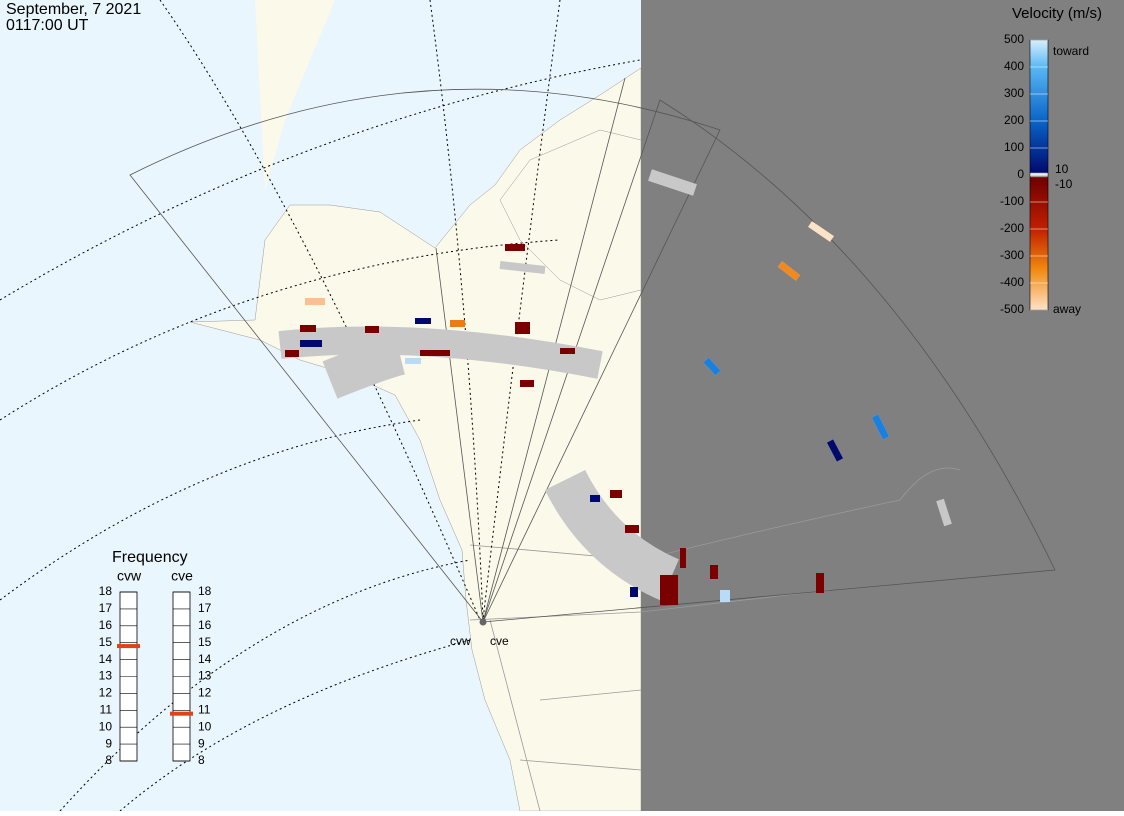  I want to click on colorbar-tick-label: -200, so click(1012, 228).